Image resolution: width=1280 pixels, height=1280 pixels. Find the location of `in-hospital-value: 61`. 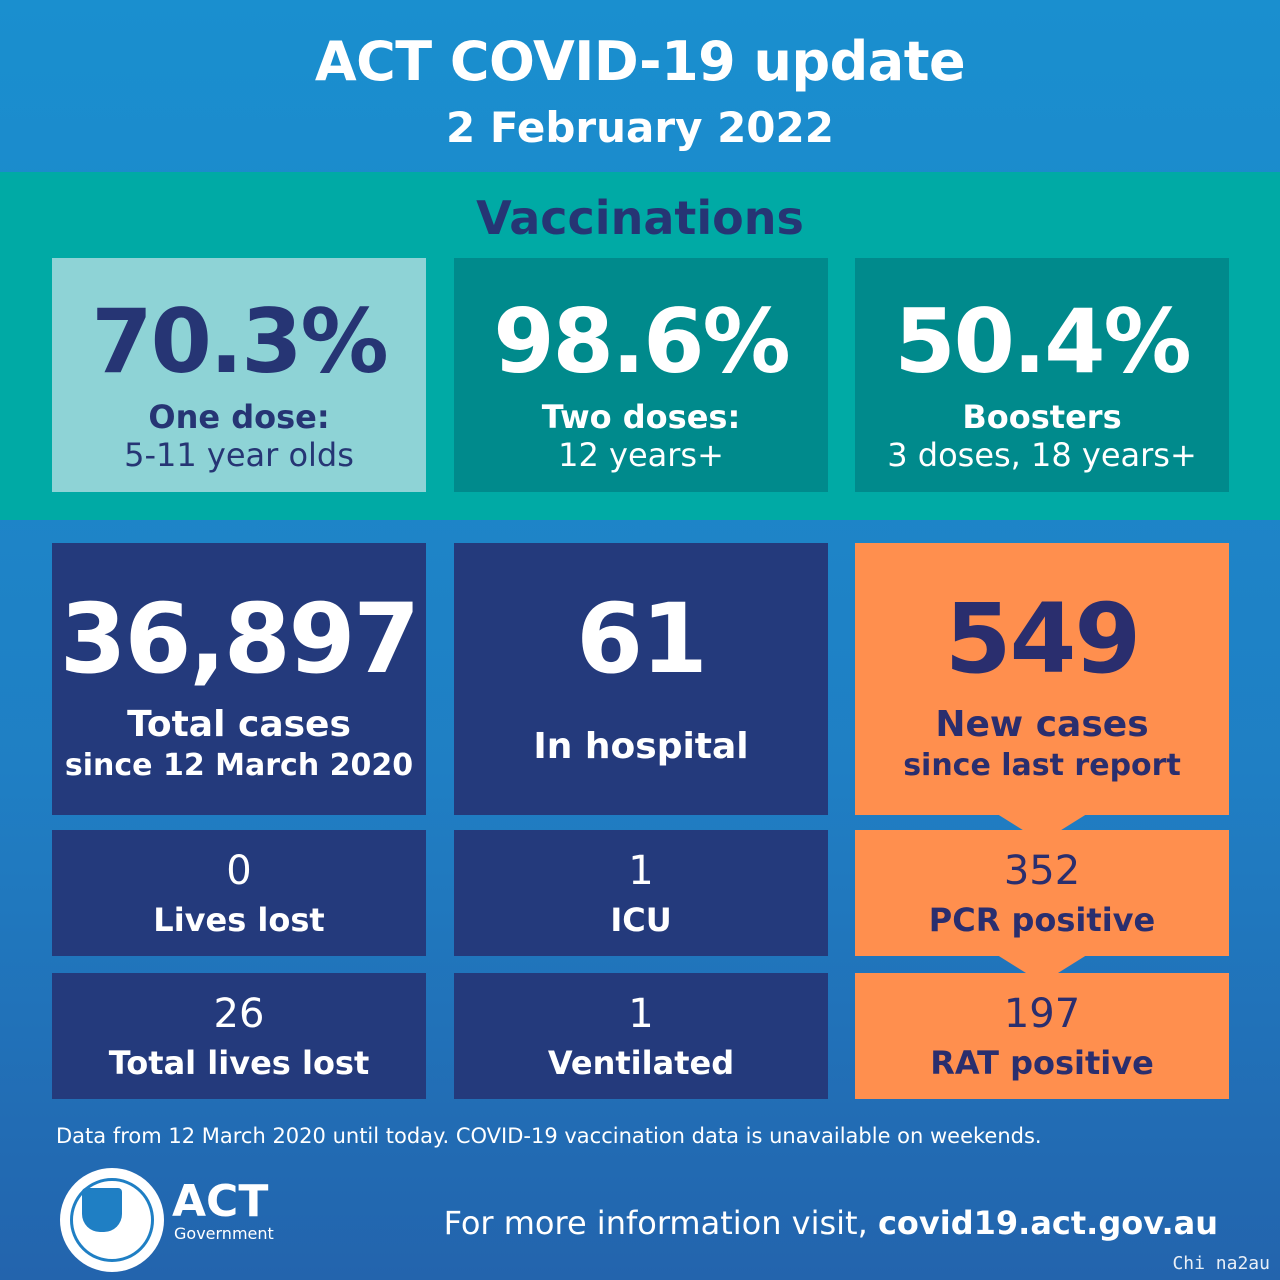

in-hospital-value: 61 is located at coordinates (642, 639).